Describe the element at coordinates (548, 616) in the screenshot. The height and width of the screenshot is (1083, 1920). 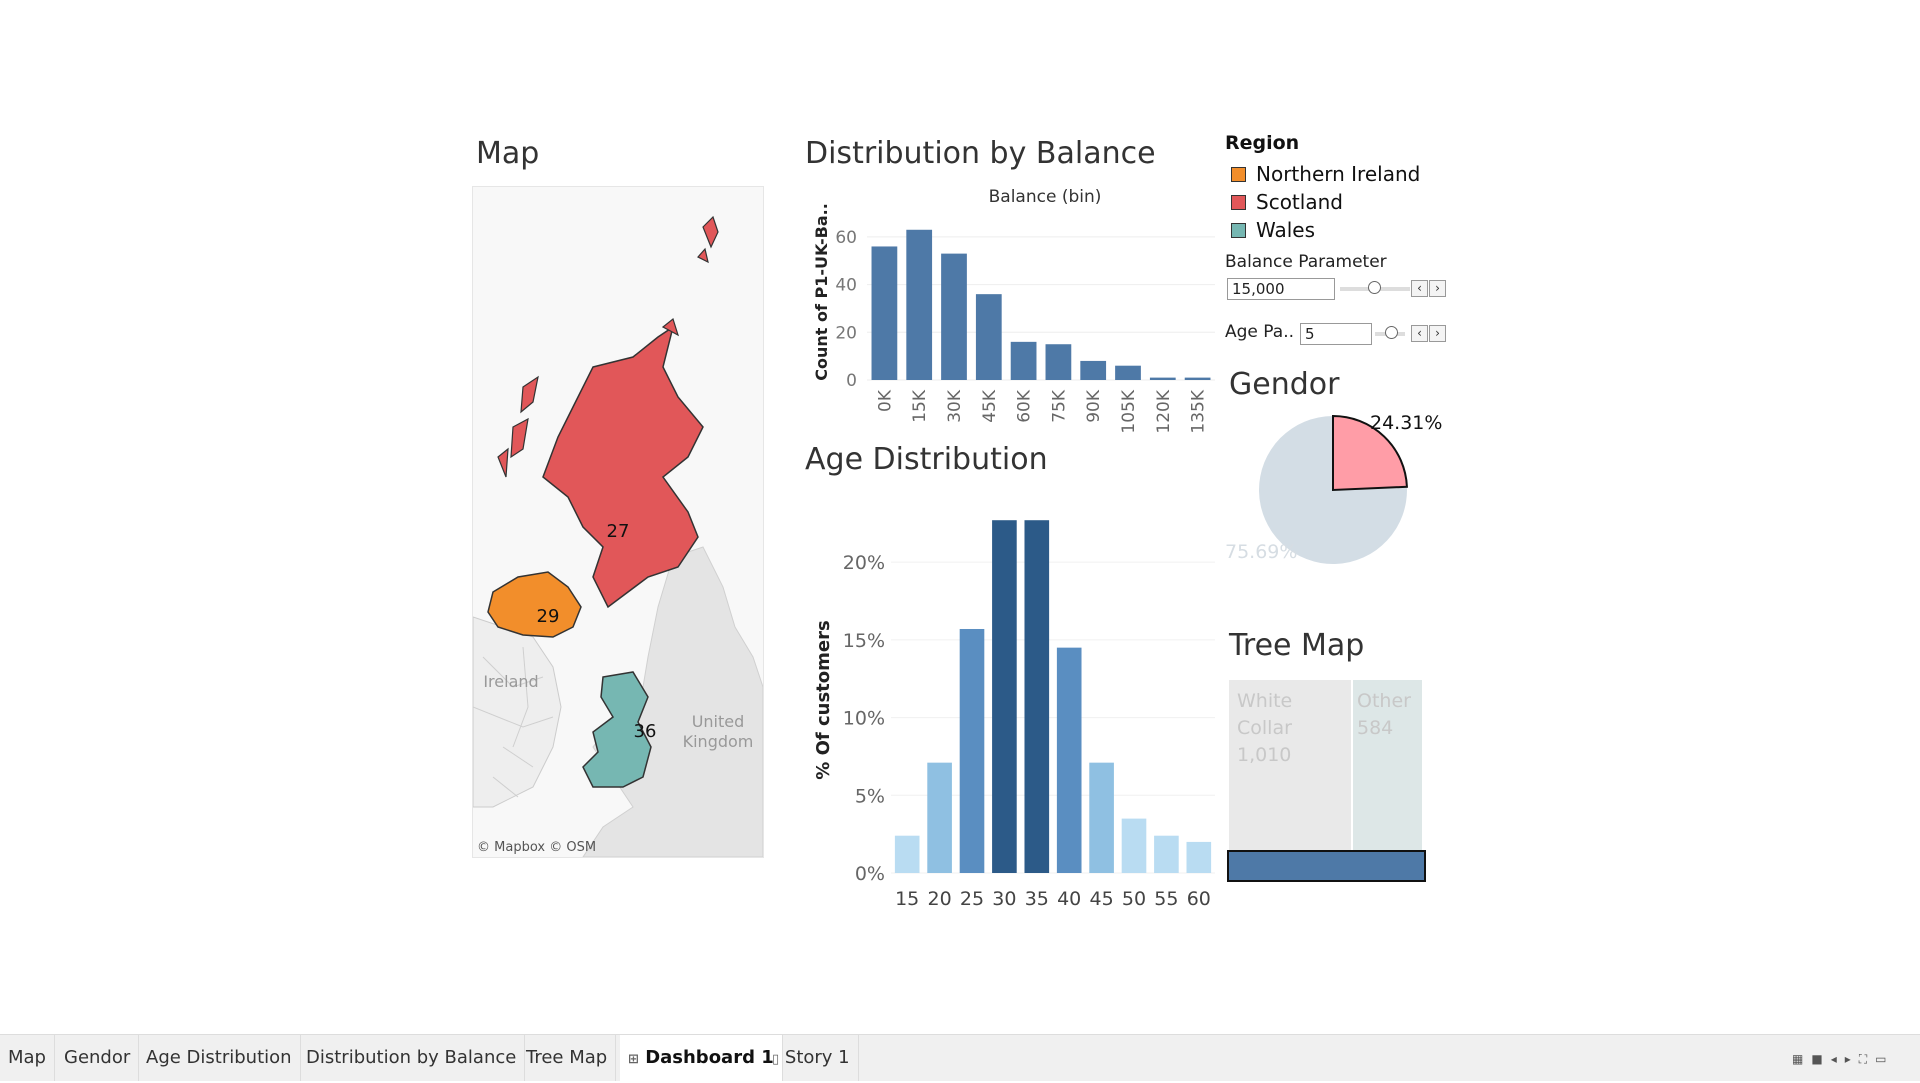
I see `northern-ireland-label: 29` at that location.